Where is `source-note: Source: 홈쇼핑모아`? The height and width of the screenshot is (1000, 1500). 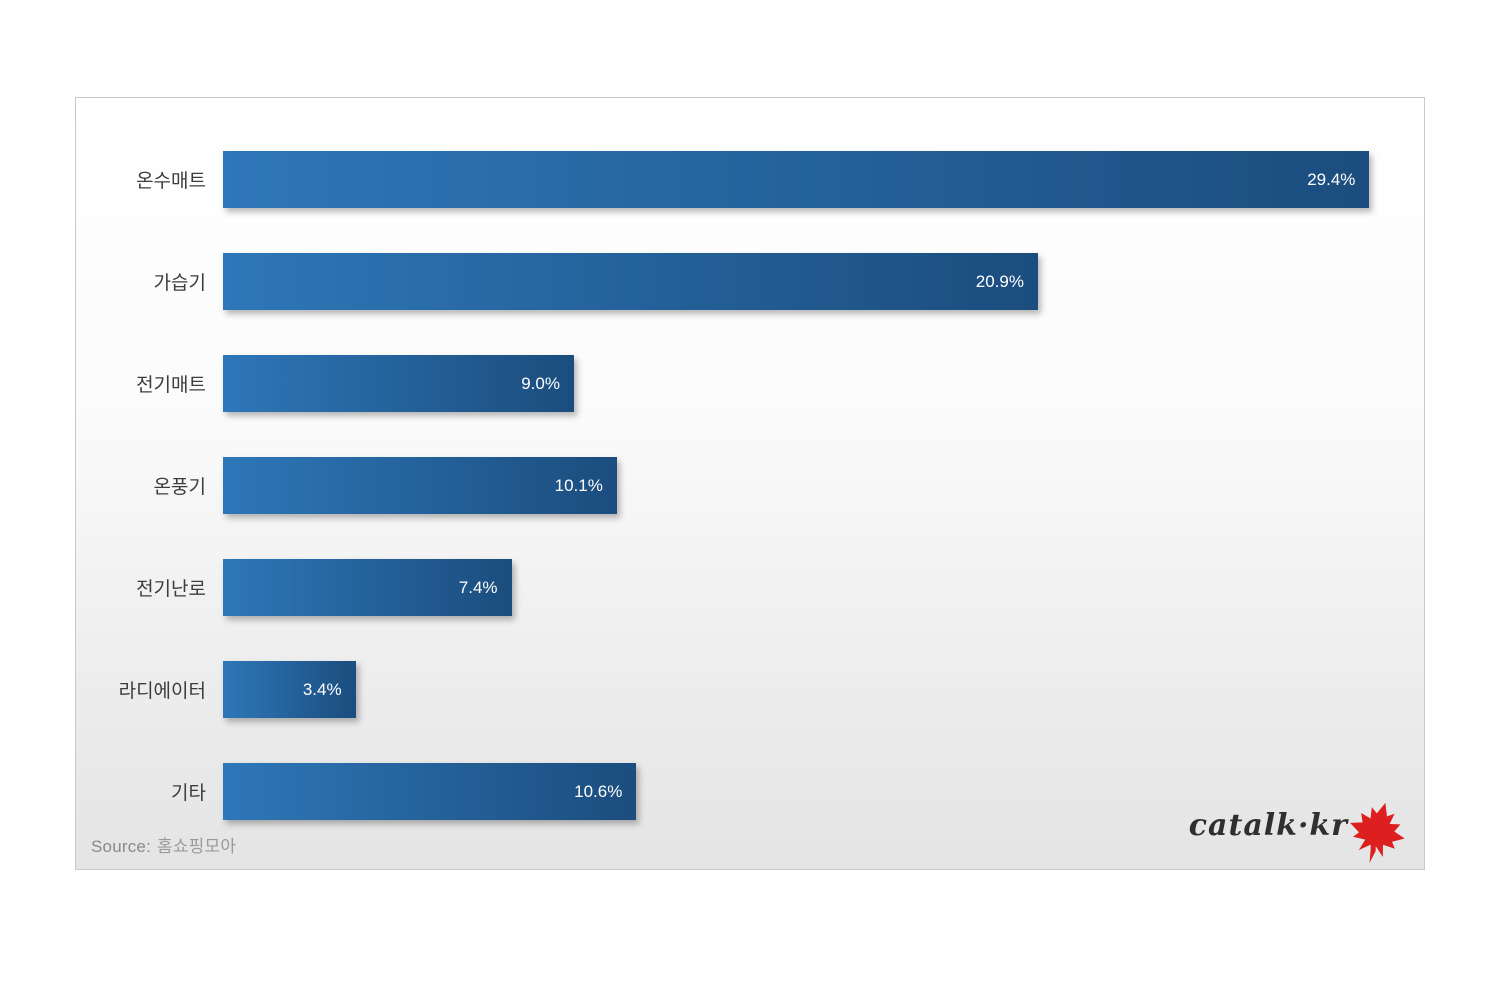 source-note: Source: 홈쇼핑모아 is located at coordinates (163, 844).